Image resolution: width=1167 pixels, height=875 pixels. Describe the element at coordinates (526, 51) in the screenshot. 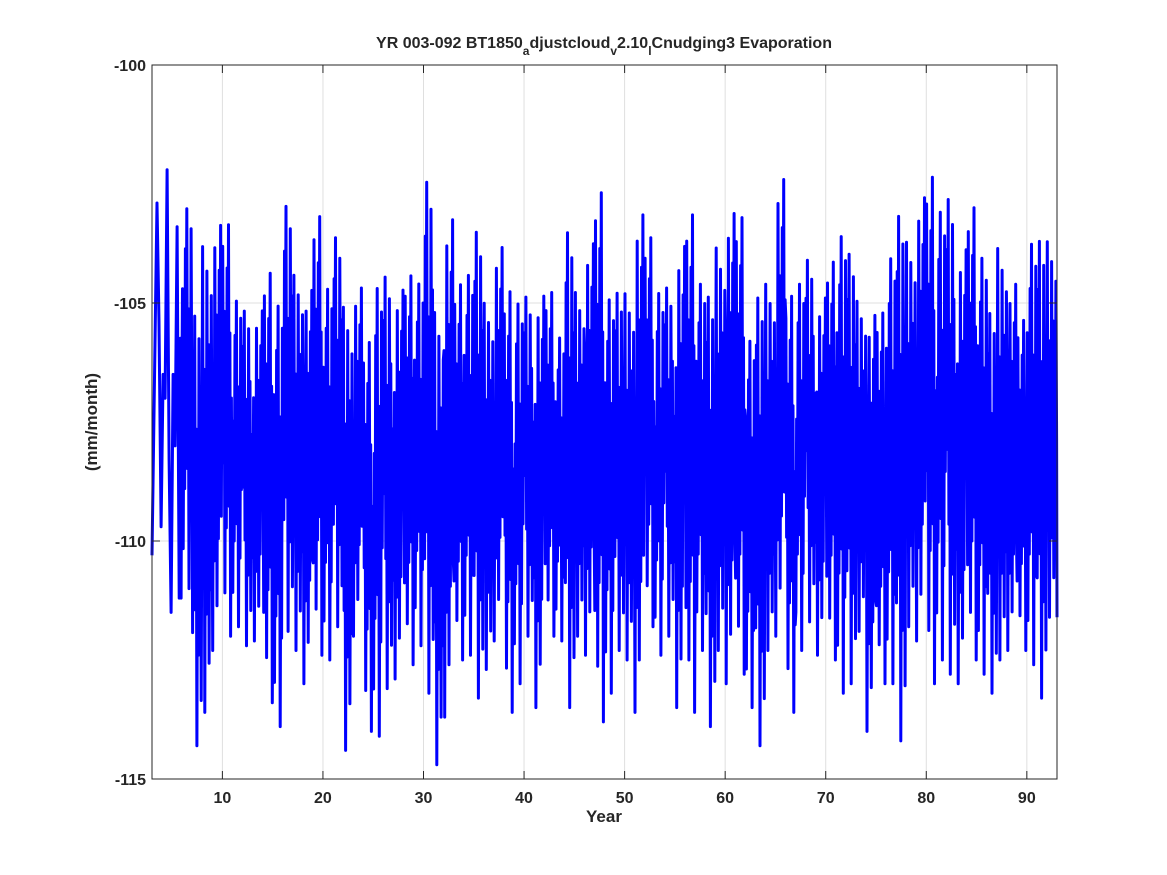

I see `title-subscript: a` at that location.